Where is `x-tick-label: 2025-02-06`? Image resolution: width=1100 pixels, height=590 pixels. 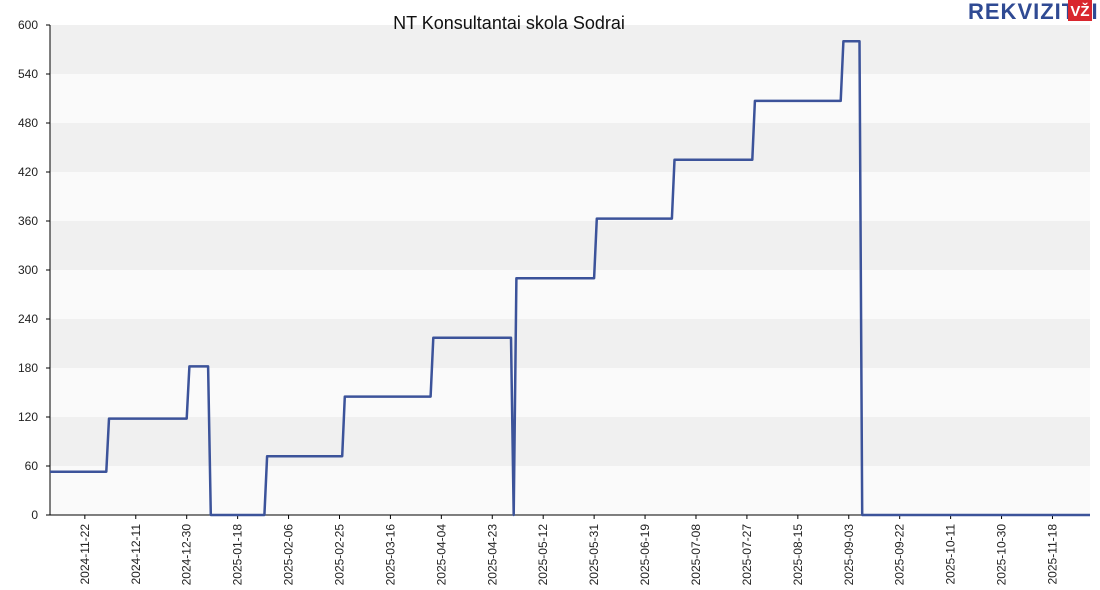
x-tick-label: 2025-02-06 is located at coordinates (289, 555).